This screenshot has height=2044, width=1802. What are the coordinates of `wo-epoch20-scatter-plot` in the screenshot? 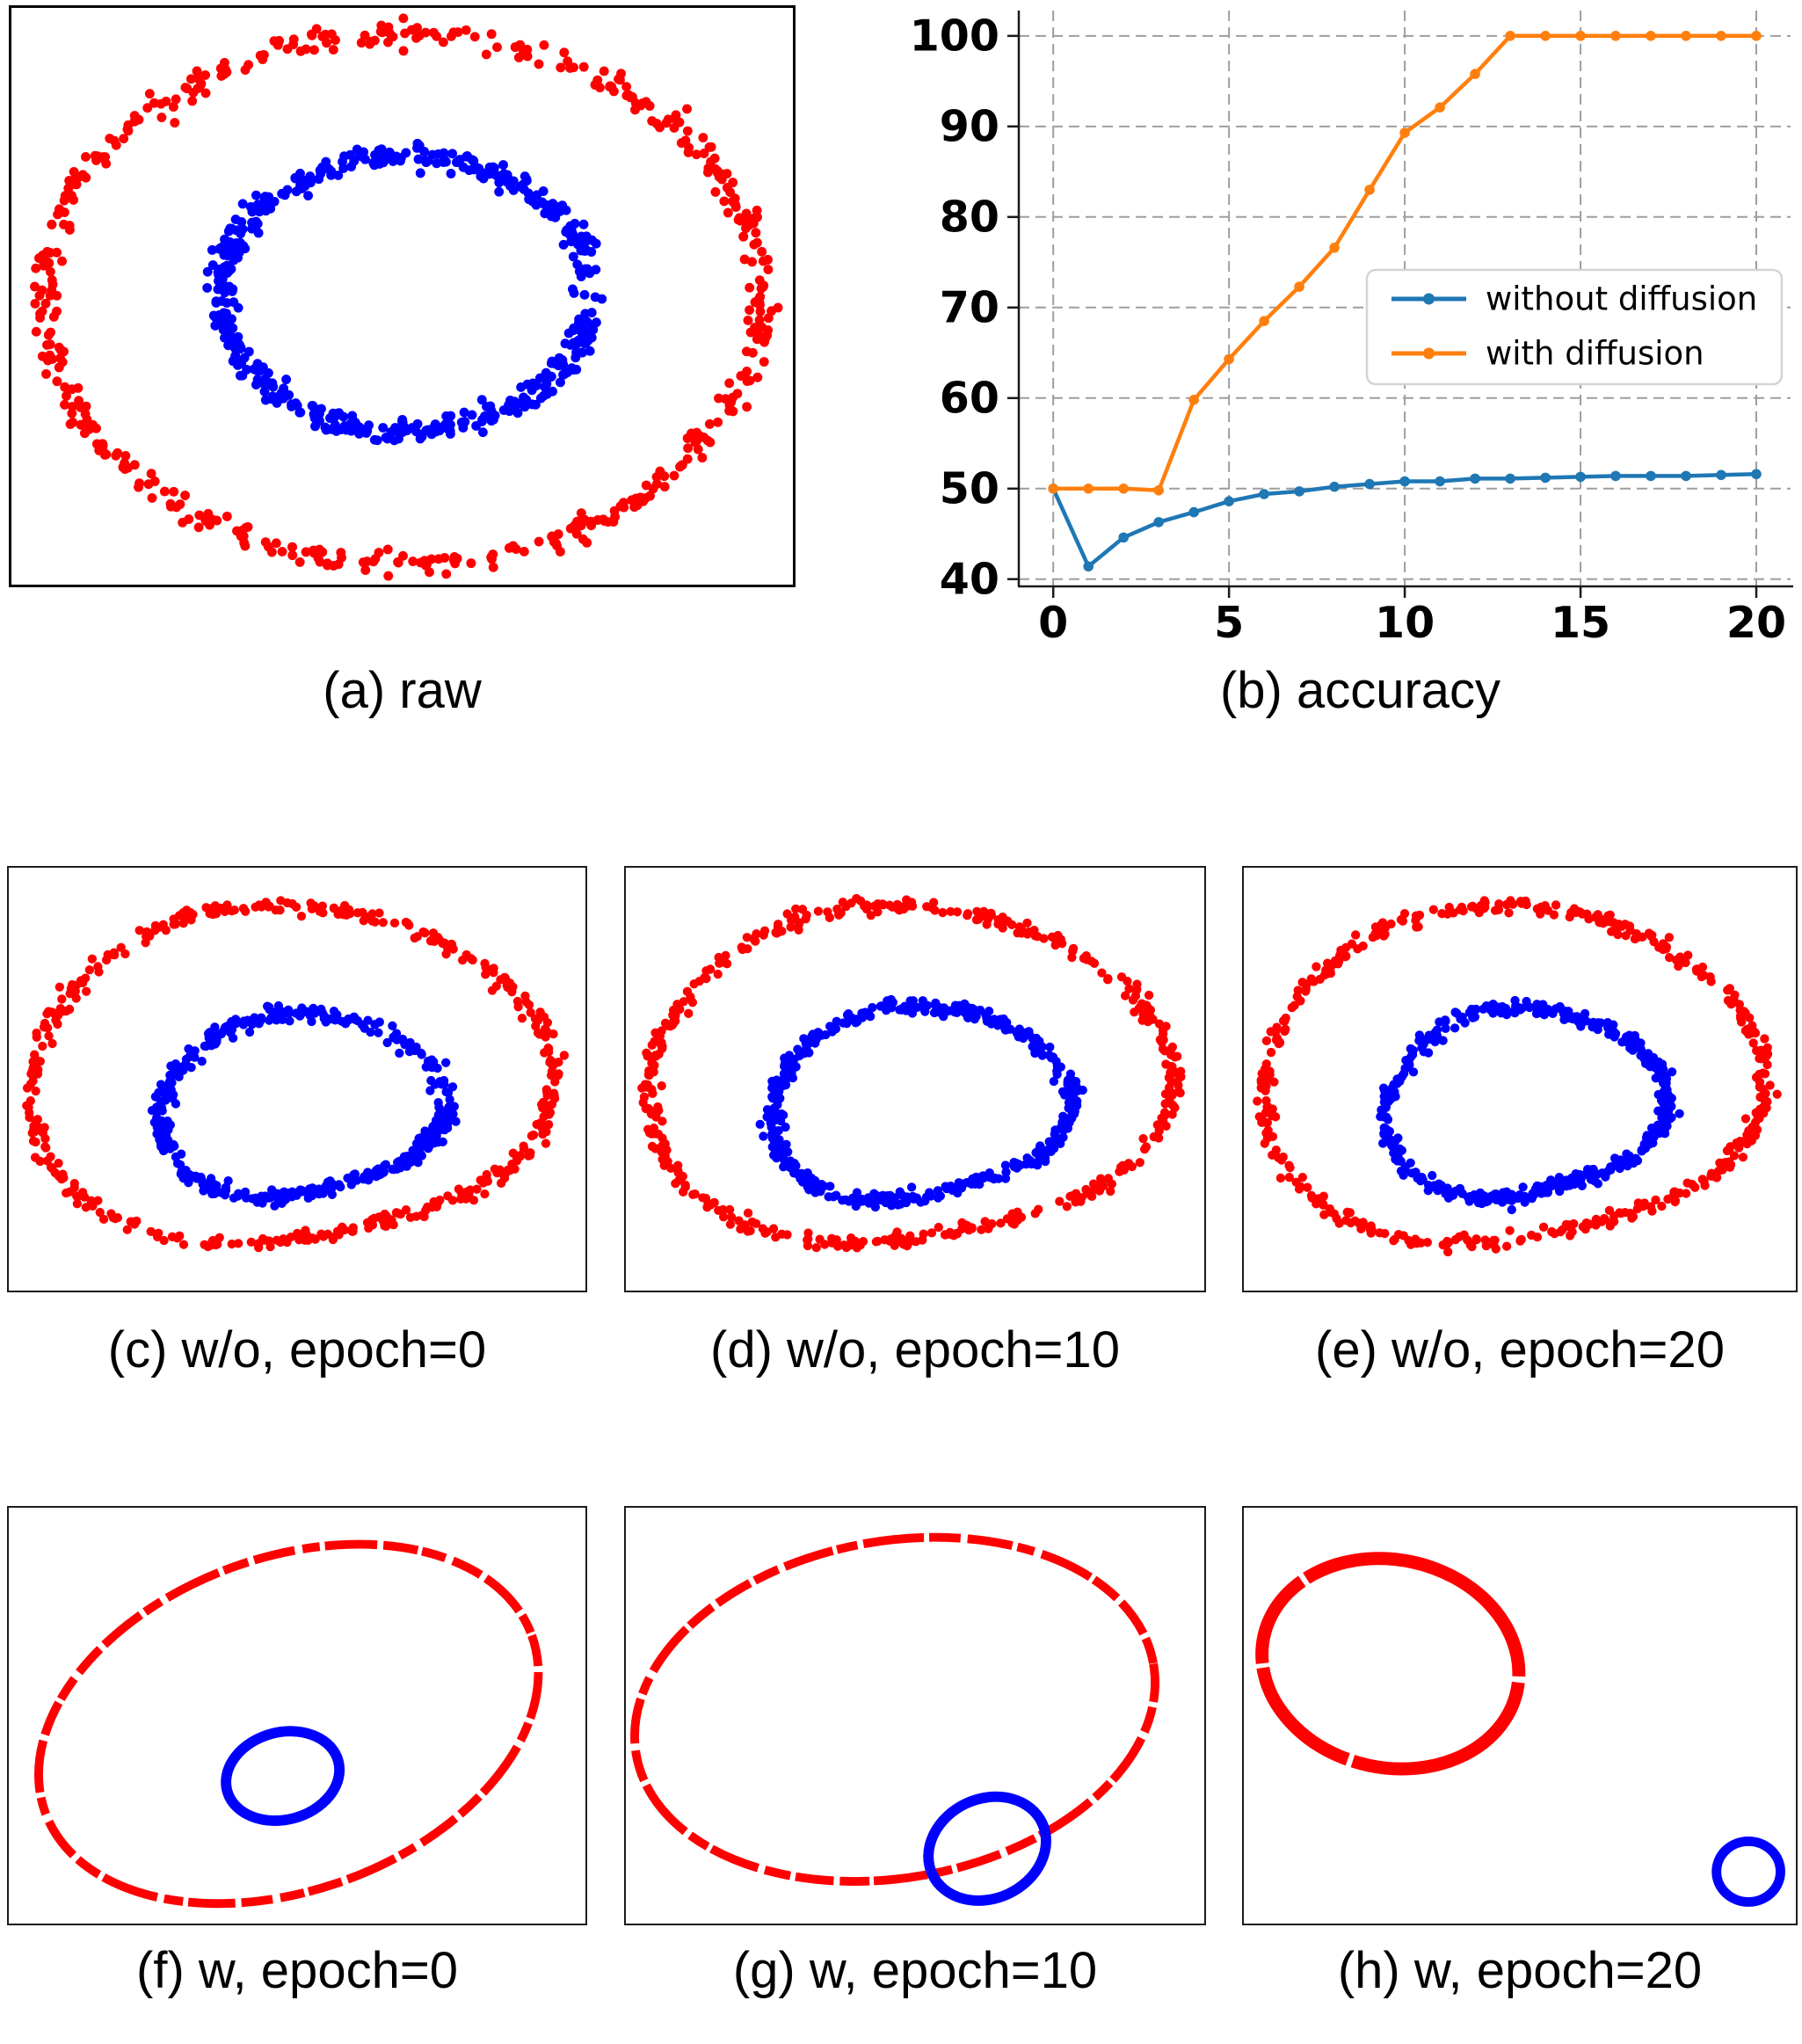 It's located at (1517, 1076).